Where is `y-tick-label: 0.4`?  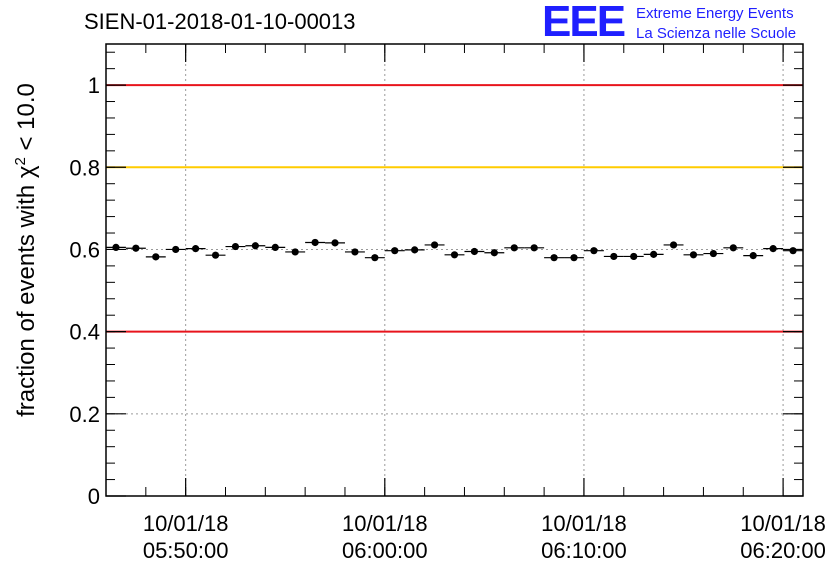
y-tick-label: 0.4 is located at coordinates (84, 332).